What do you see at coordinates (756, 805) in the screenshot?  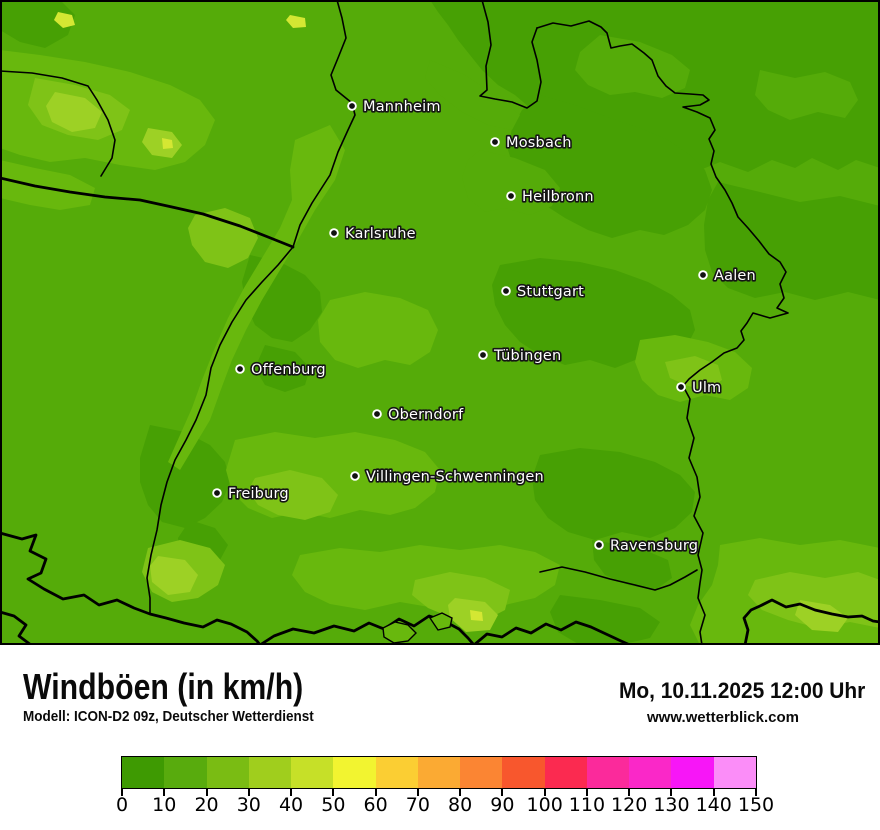 I see `colorbar-tick-label-150: 150` at bounding box center [756, 805].